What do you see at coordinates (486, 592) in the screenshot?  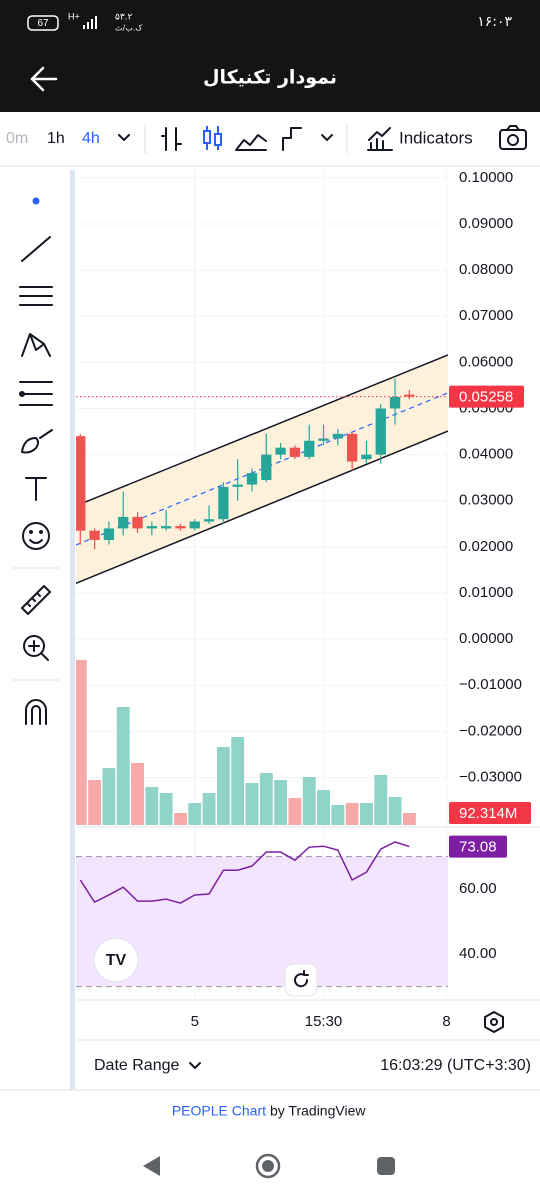 I see `y-tick-label: 0.01000` at bounding box center [486, 592].